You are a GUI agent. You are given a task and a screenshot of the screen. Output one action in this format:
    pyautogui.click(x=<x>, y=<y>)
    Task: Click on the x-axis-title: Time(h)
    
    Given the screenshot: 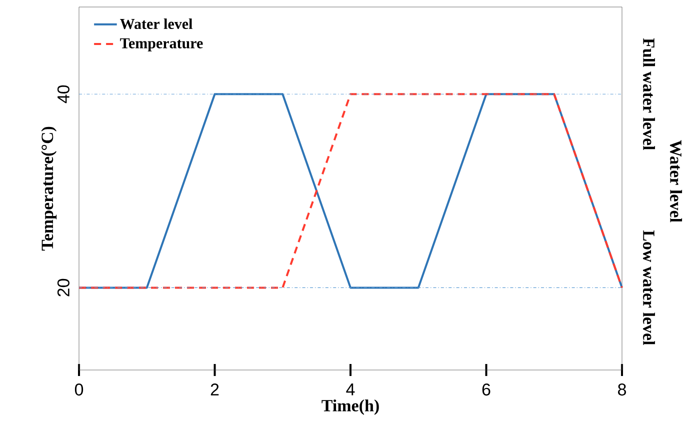 What is the action you would take?
    pyautogui.click(x=350, y=407)
    